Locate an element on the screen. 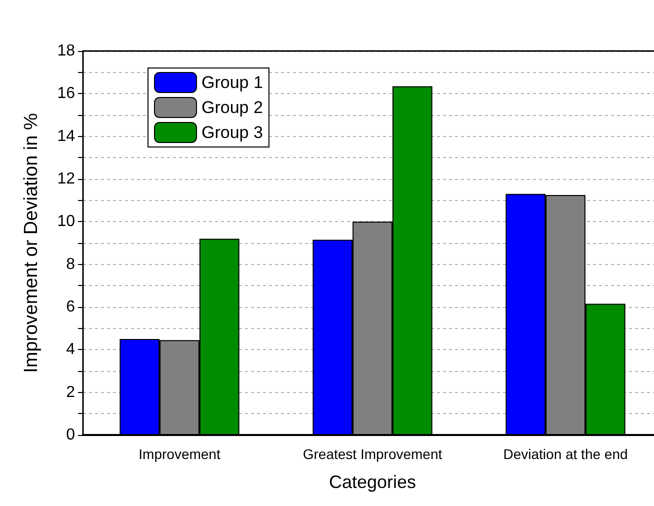 The height and width of the screenshot is (506, 654). y-tick-label: 10 is located at coordinates (66, 221).